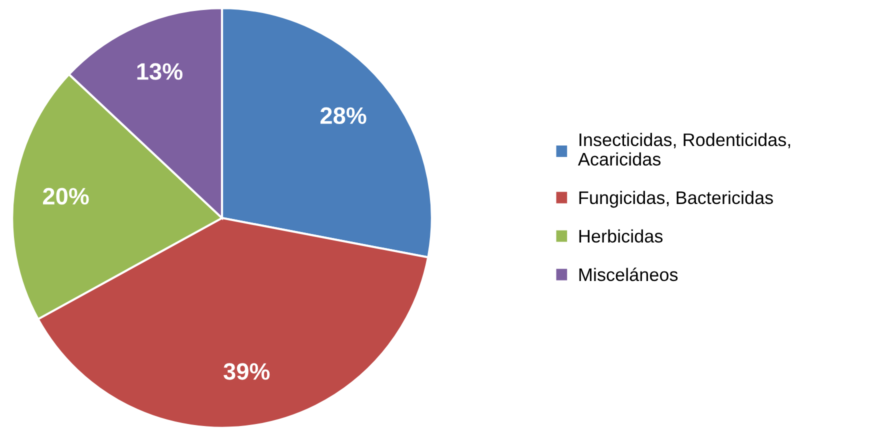 The height and width of the screenshot is (435, 870). I want to click on legend-label: Herbicidas, so click(621, 236).